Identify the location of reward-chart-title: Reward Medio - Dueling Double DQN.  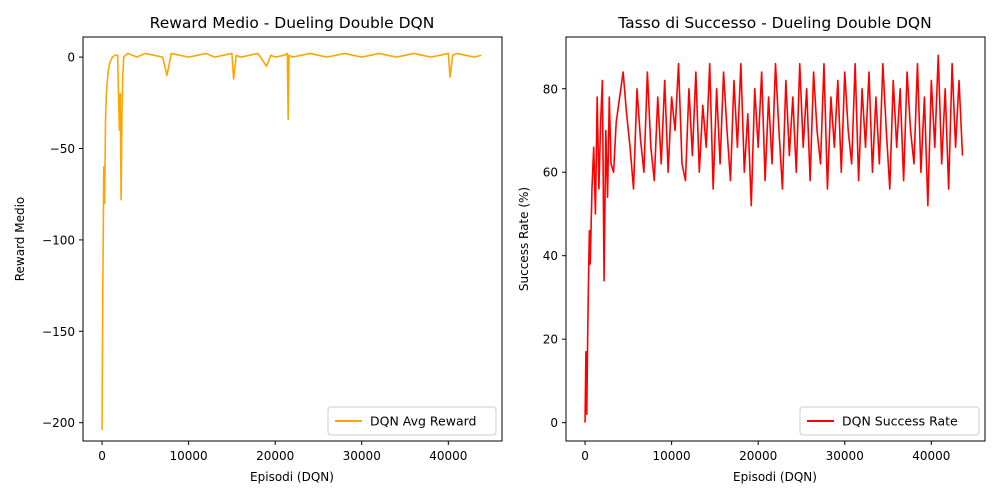
(292, 23).